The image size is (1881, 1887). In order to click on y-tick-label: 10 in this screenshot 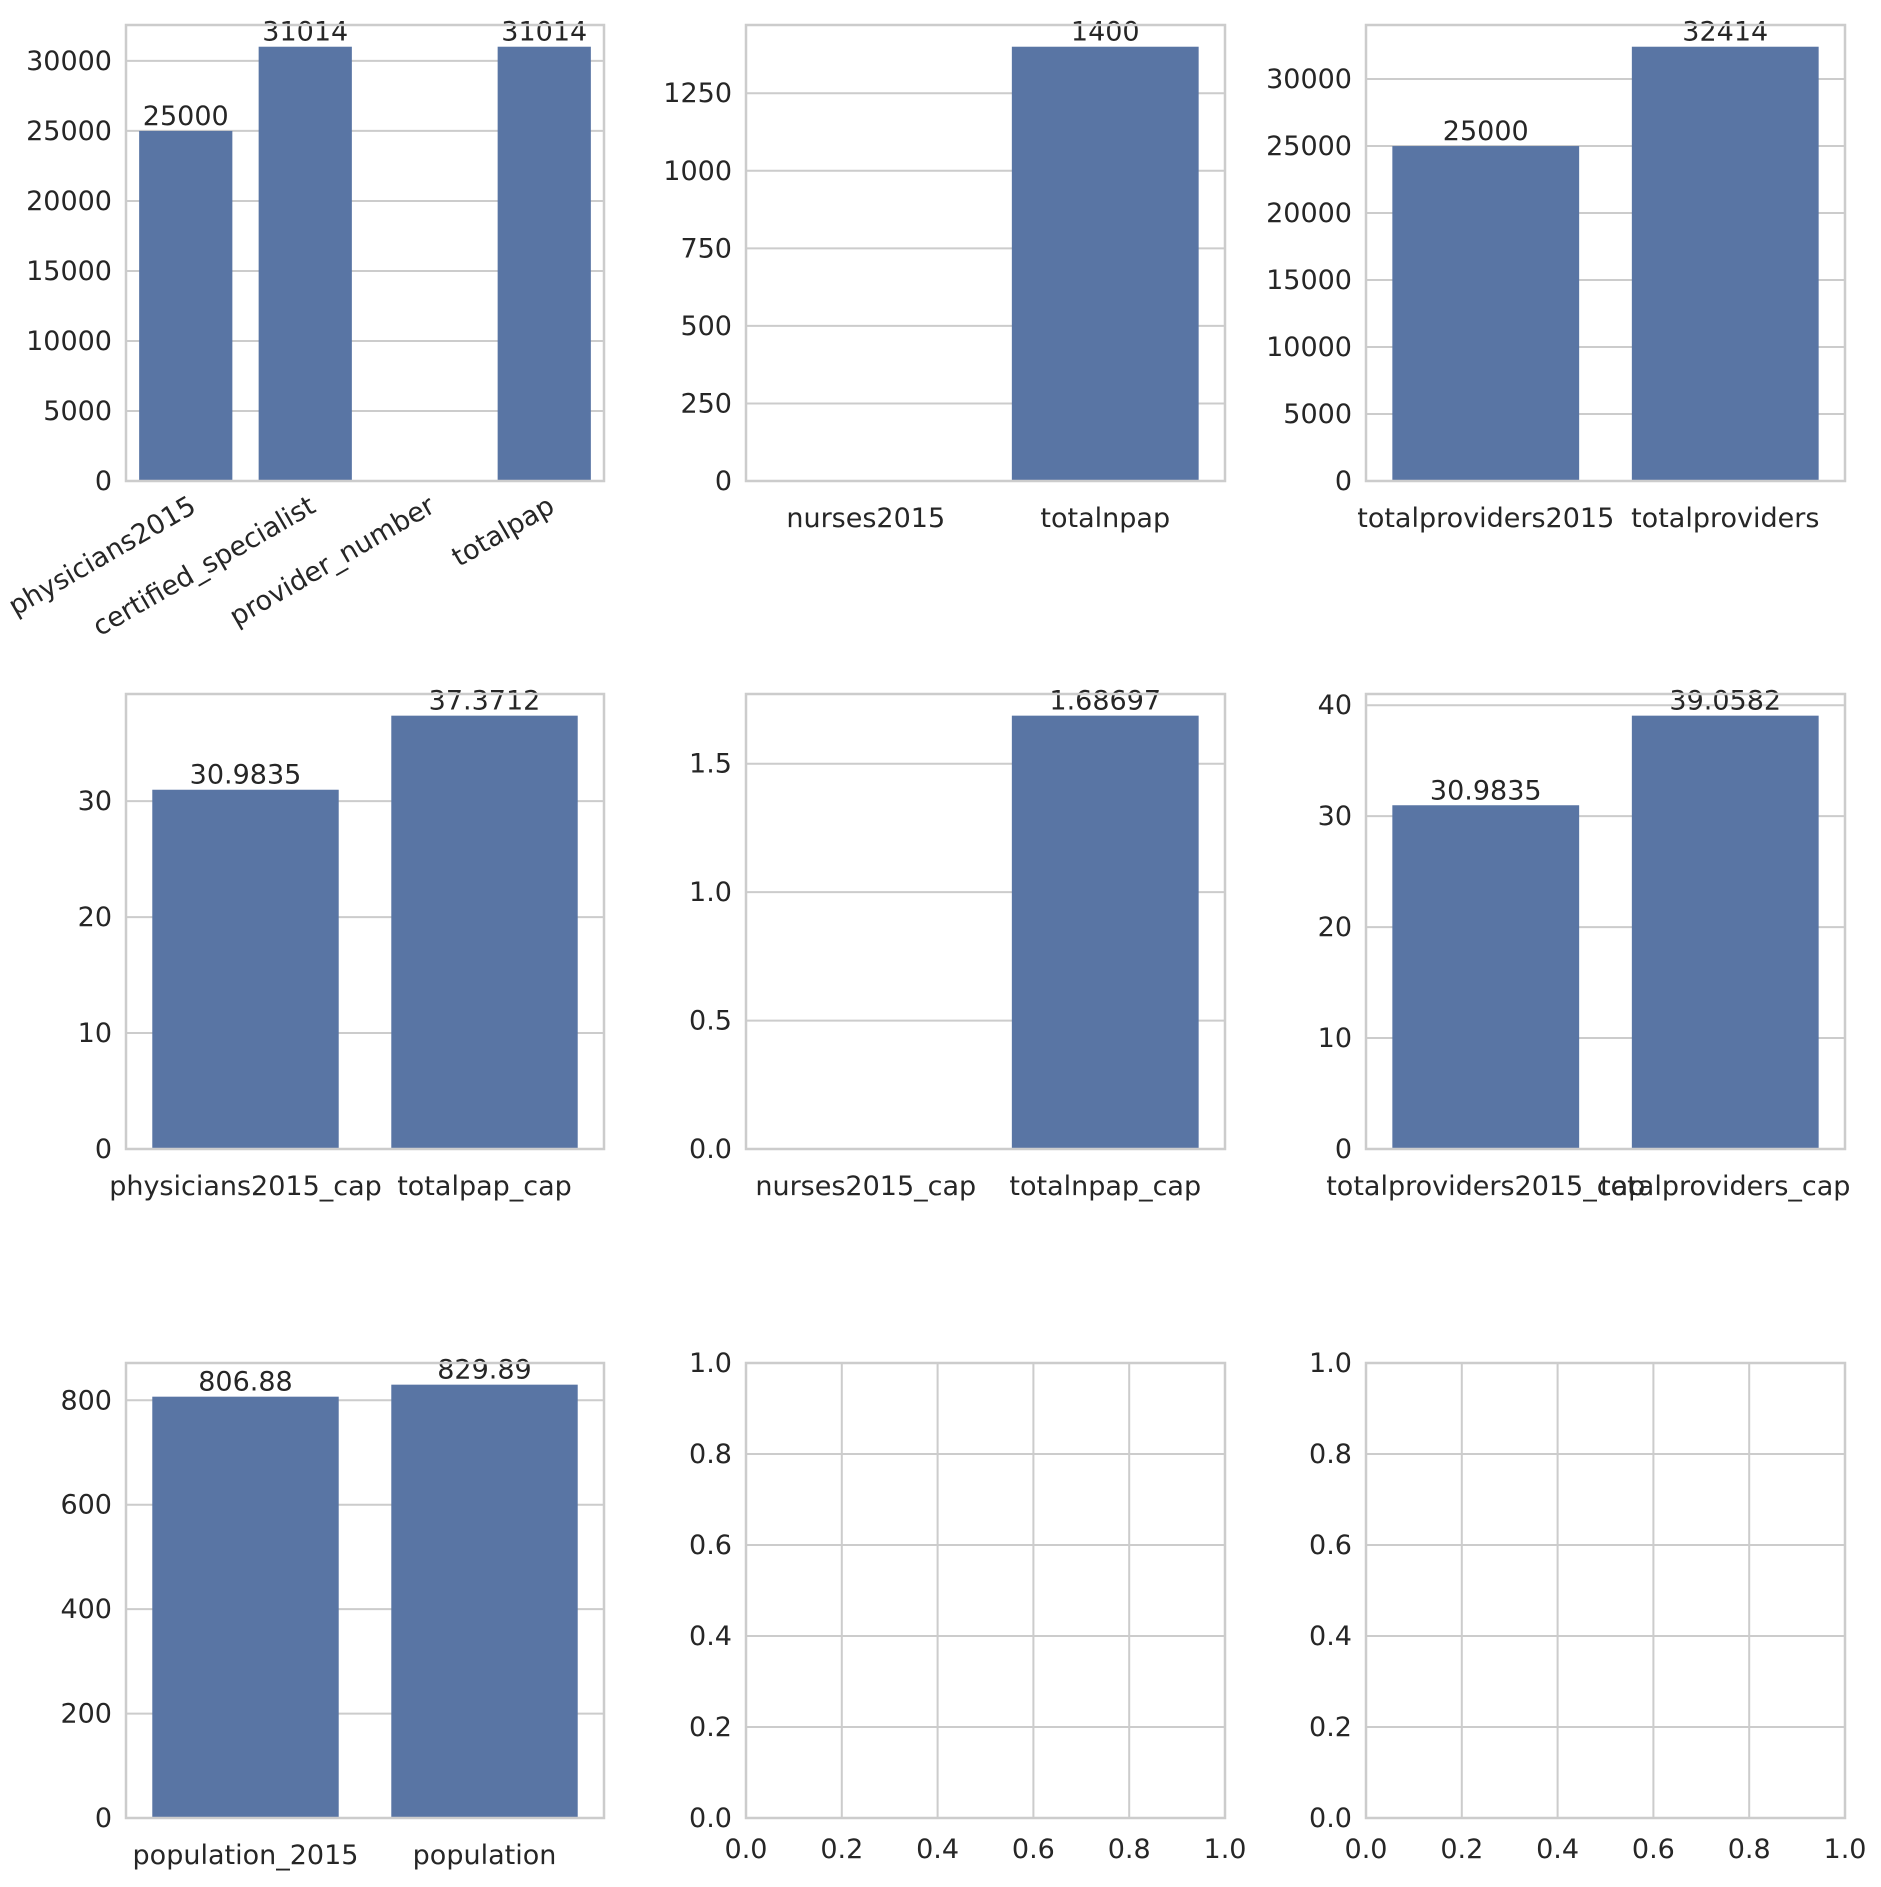, I will do `click(95, 1033)`.